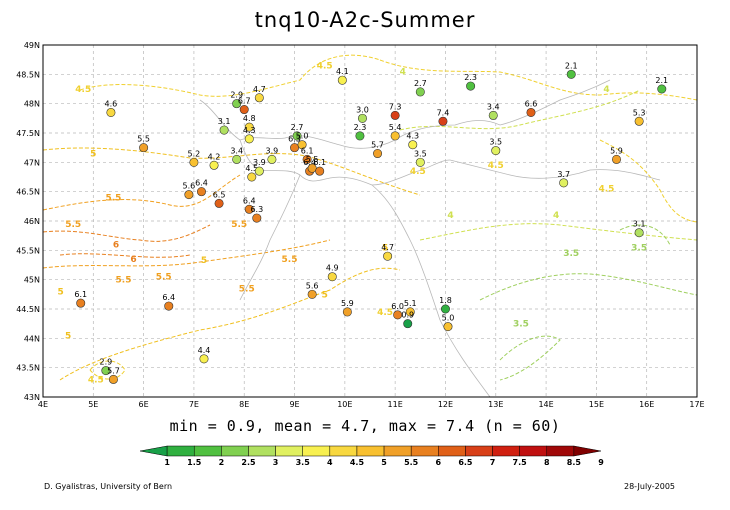 This screenshot has height=510, width=730. Describe the element at coordinates (244, 101) in the screenshot. I see `station-value-label: 6.7` at that location.